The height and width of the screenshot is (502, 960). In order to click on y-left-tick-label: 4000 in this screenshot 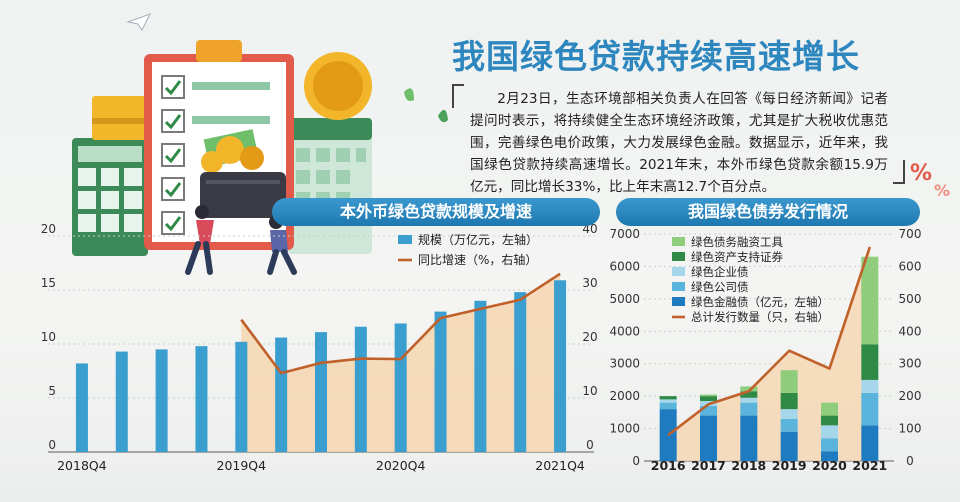, I will do `click(624, 331)`.